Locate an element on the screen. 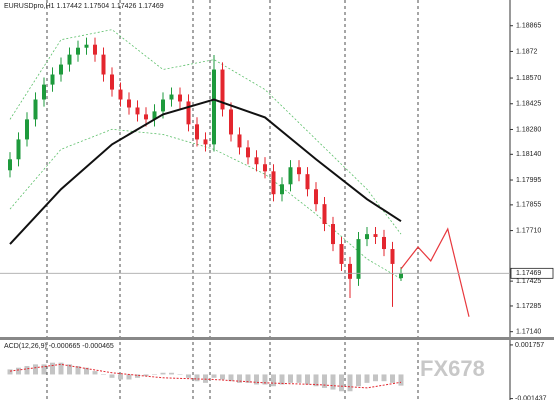  y-tick-label: 1.18865 is located at coordinates (528, 26).